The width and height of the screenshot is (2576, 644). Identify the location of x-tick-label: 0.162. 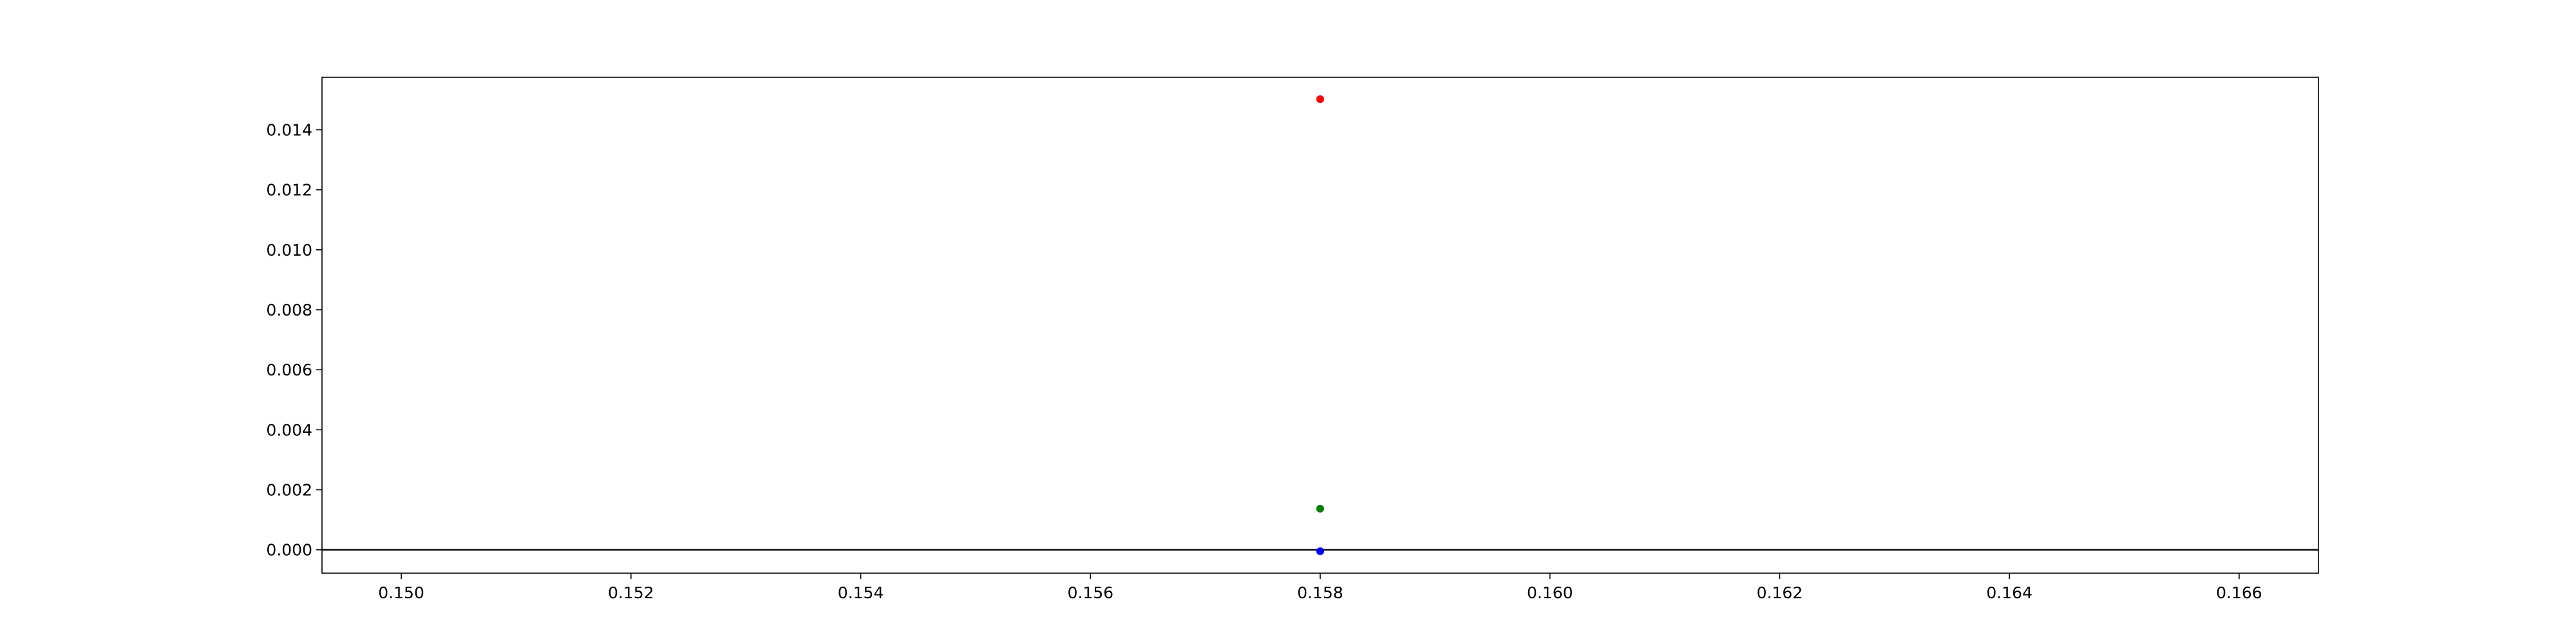
(1780, 592).